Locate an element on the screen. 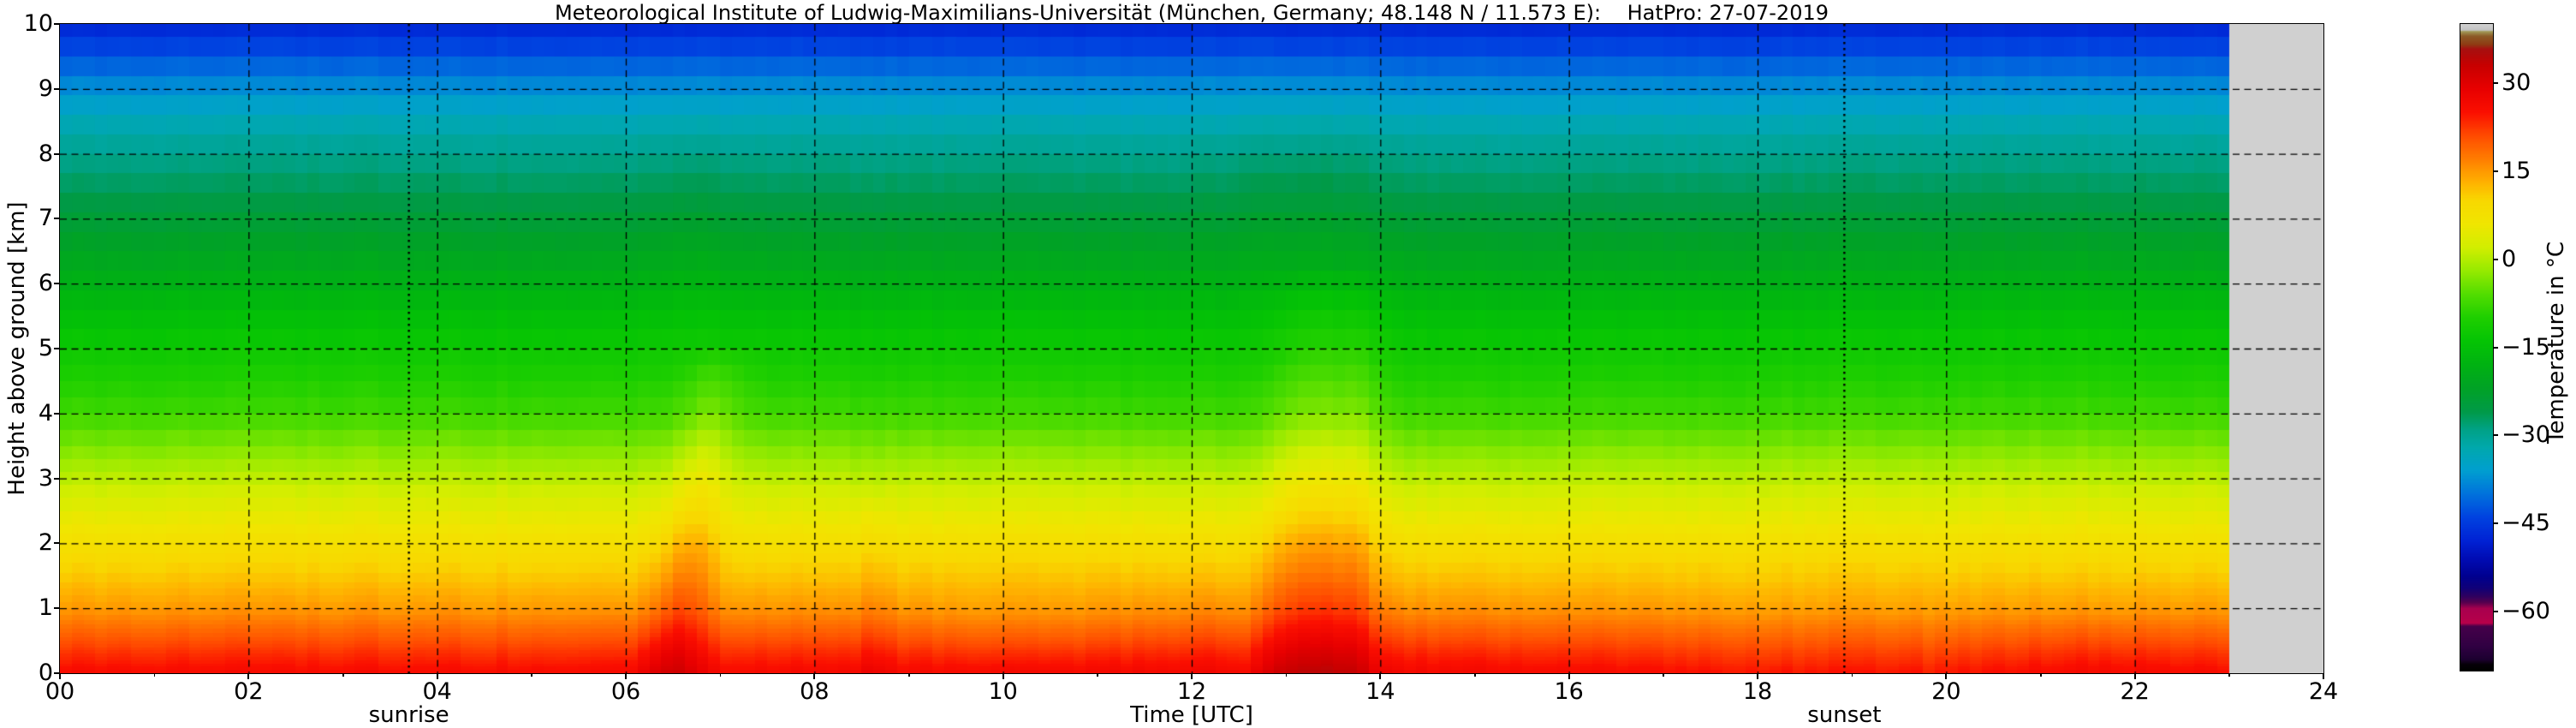 Image resolution: width=2576 pixels, height=728 pixels. x-tick-label: 20 is located at coordinates (1946, 691).